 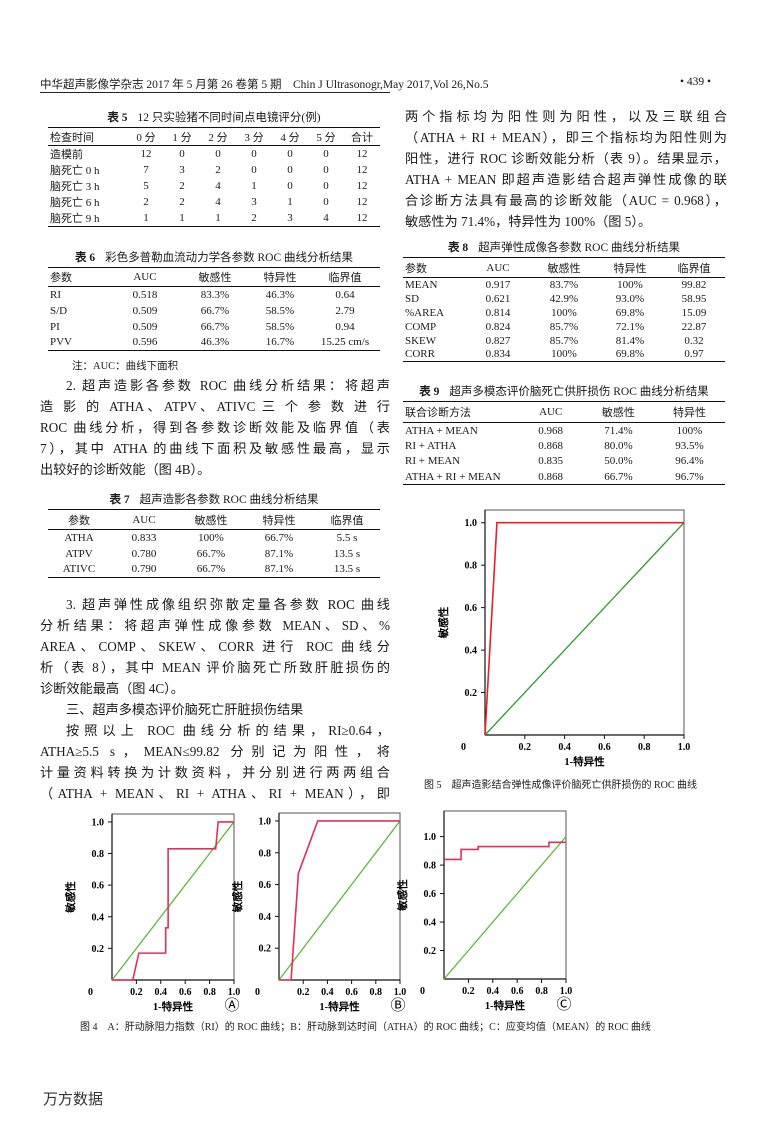 I want to click on table-cell: S/D, so click(x=59, y=310).